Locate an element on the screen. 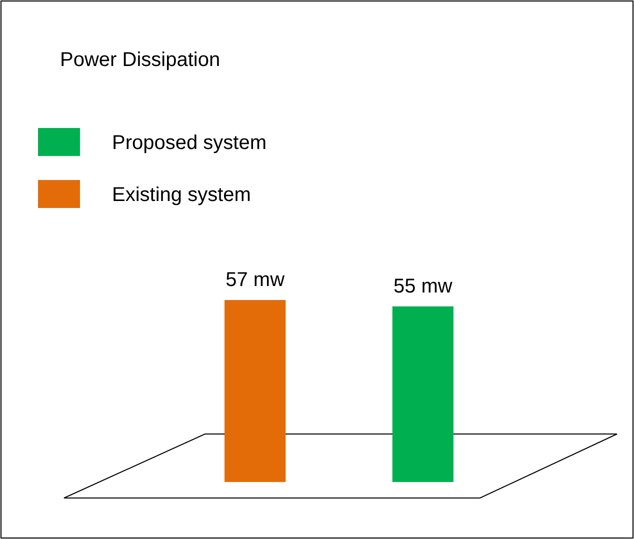  legend-label: Proposed system is located at coordinates (189, 143).